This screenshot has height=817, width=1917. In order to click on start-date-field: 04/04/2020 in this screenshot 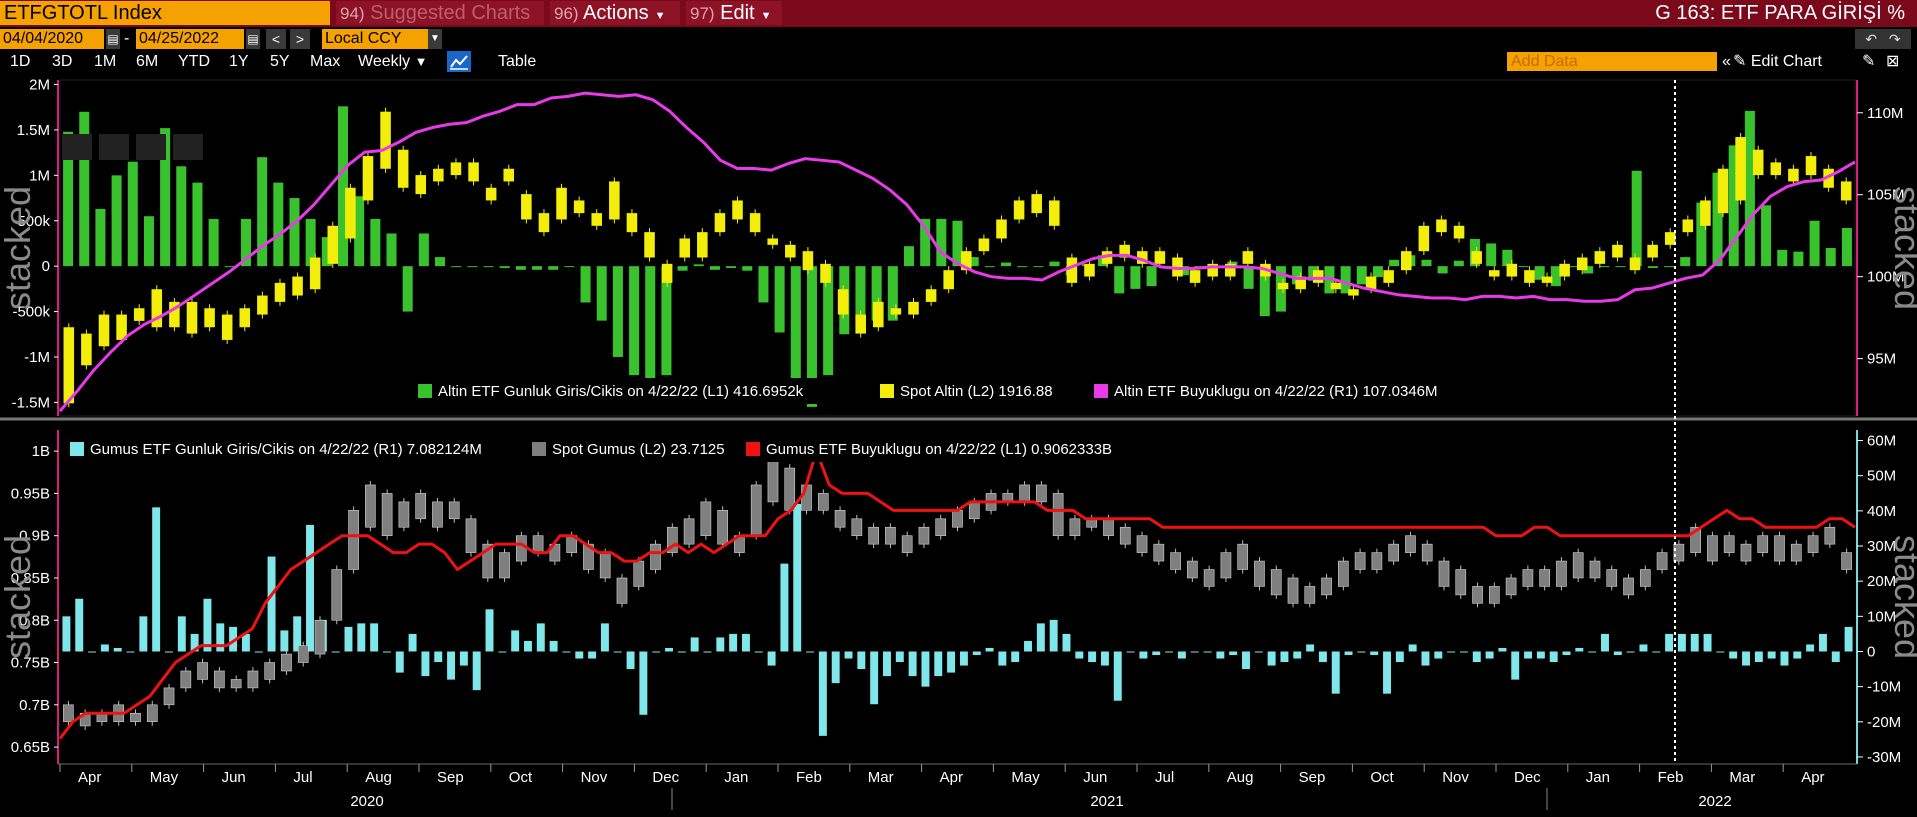, I will do `click(52, 39)`.